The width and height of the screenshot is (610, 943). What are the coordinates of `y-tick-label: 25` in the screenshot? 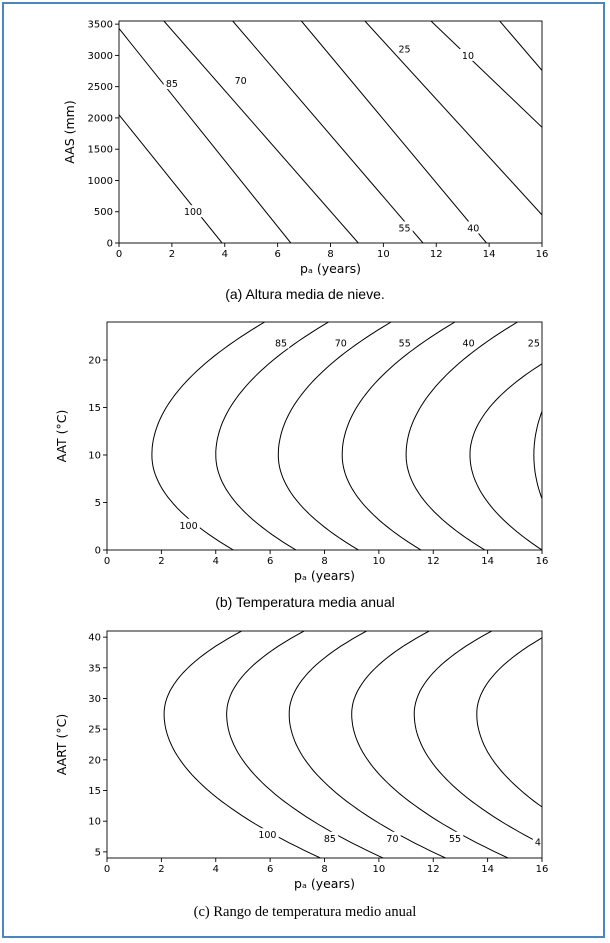 It's located at (94, 730).